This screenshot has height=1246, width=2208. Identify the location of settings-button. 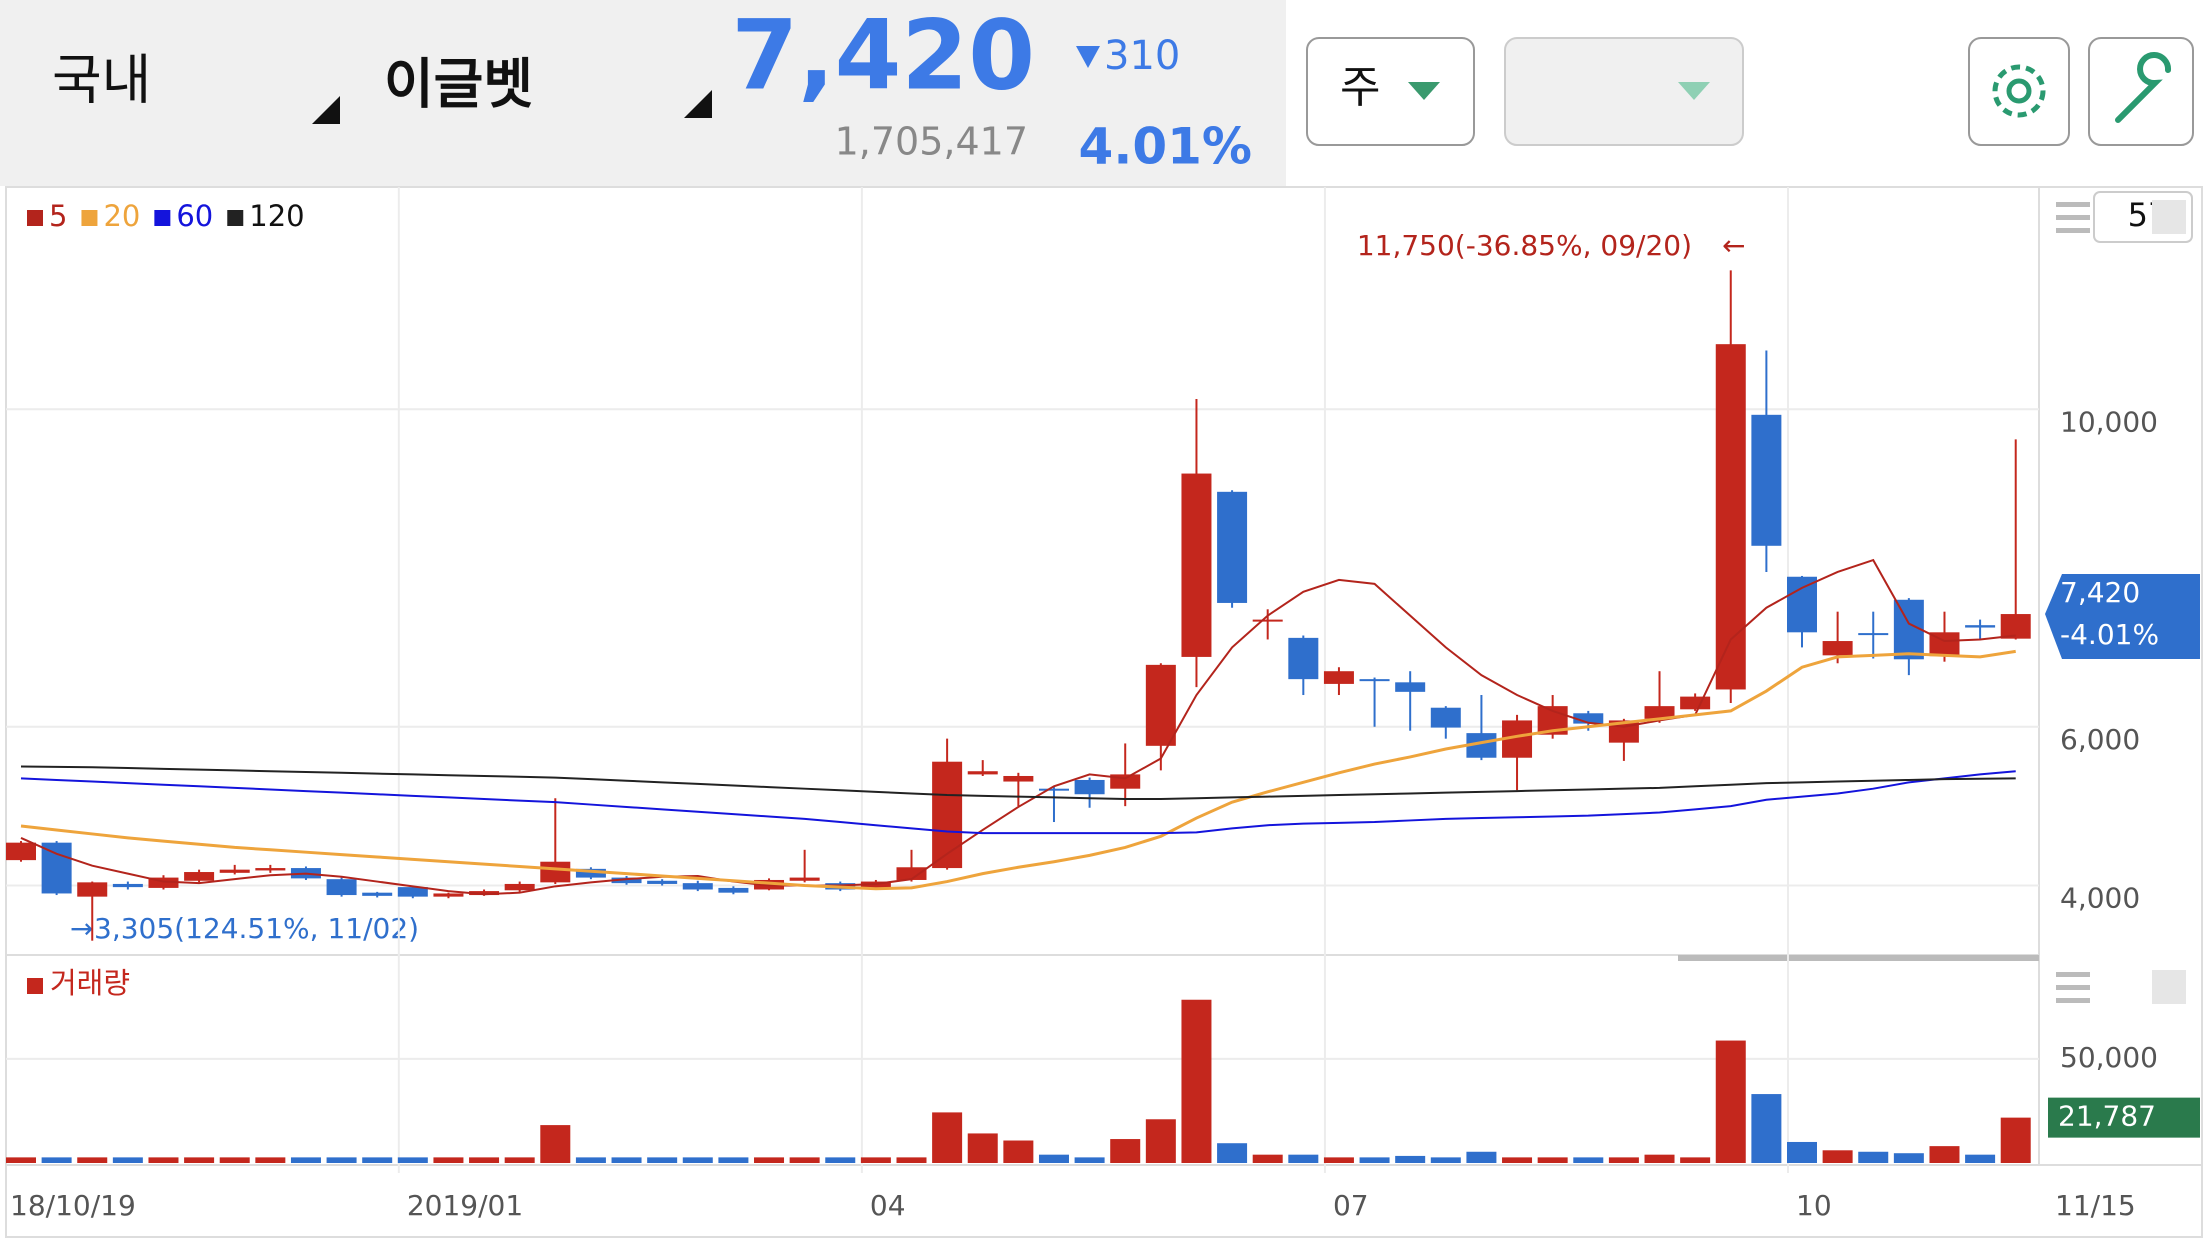
(2019, 91).